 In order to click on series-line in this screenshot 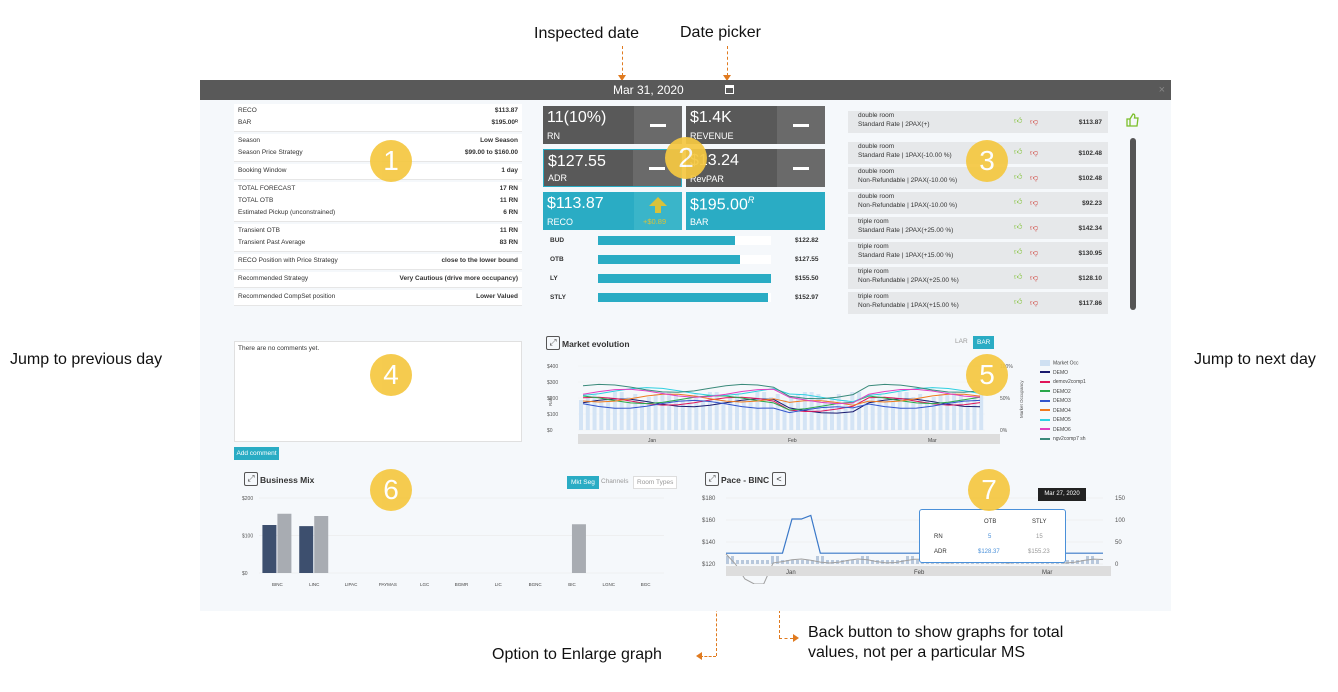, I will do `click(781, 391)`.